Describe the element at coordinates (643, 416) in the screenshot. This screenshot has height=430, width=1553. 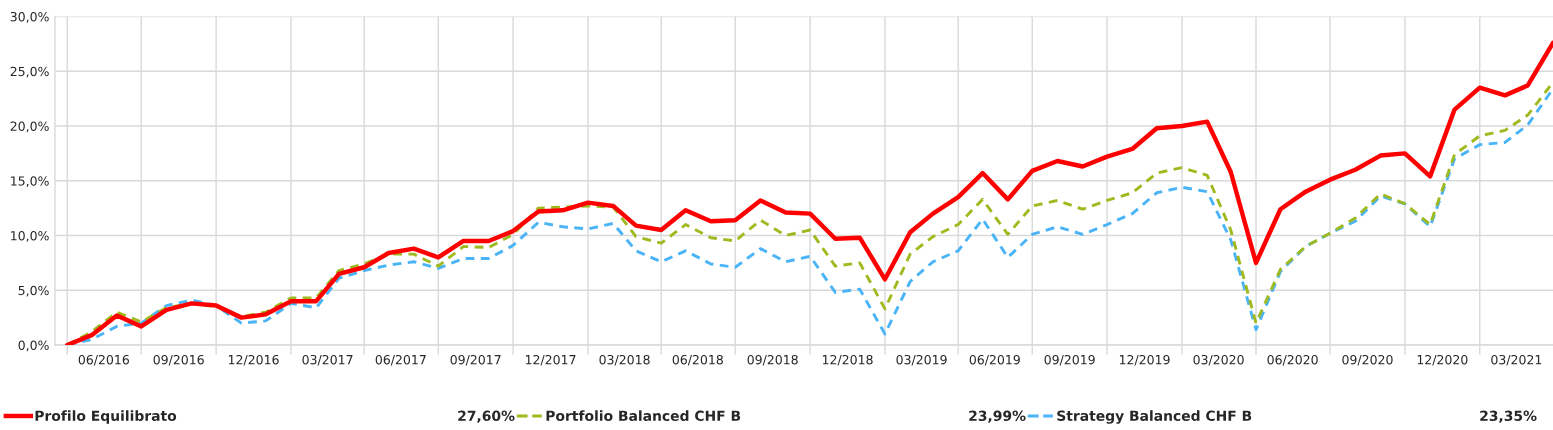
I see `legend-label: Portfolio Balanced CHF B` at that location.